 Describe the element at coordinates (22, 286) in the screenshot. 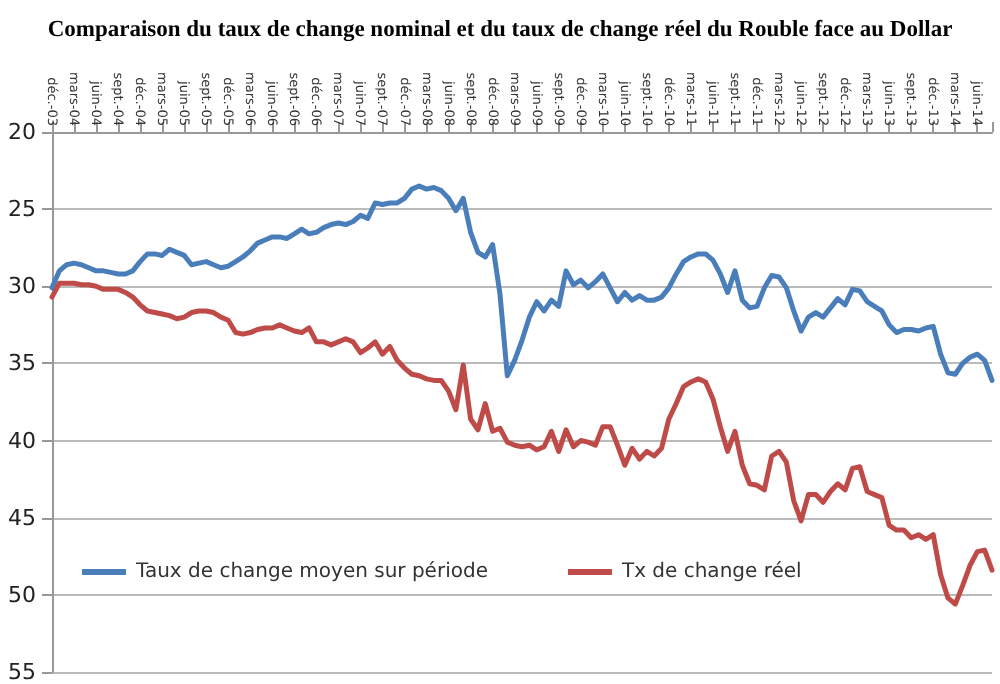

I see `y-tick-label: 30` at that location.